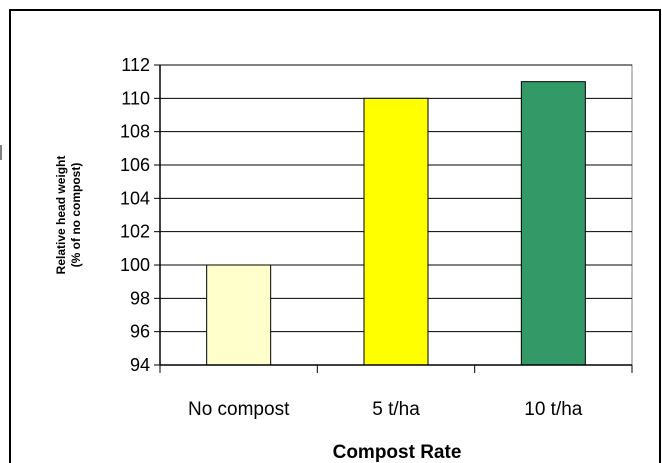 Image resolution: width=662 pixels, height=463 pixels. Describe the element at coordinates (135, 198) in the screenshot. I see `y-tick-label: 104` at that location.